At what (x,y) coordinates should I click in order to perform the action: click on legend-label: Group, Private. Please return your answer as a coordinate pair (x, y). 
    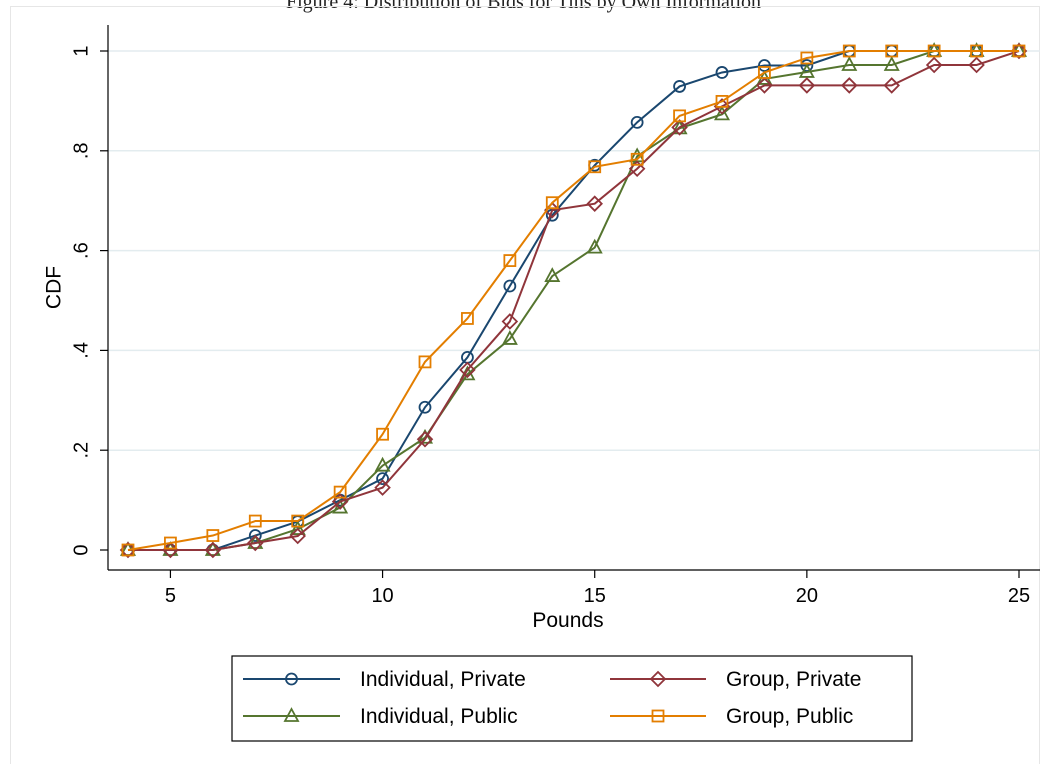
    Looking at the image, I should click on (793, 679).